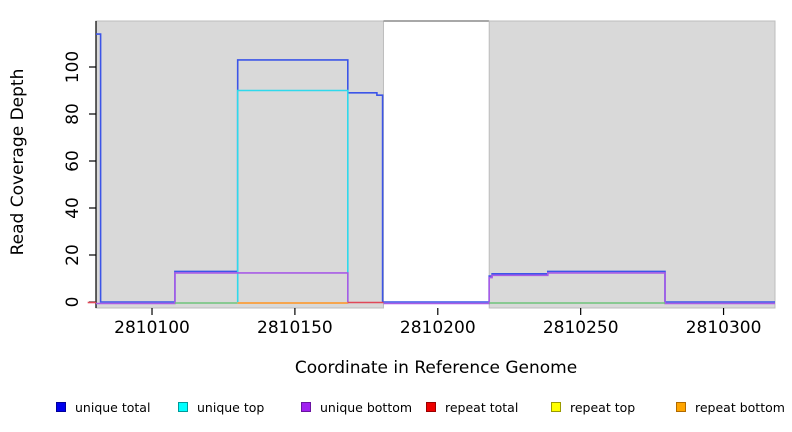 Image resolution: width=792 pixels, height=432 pixels. Describe the element at coordinates (73, 161) in the screenshot. I see `svg-text: 60` at that location.